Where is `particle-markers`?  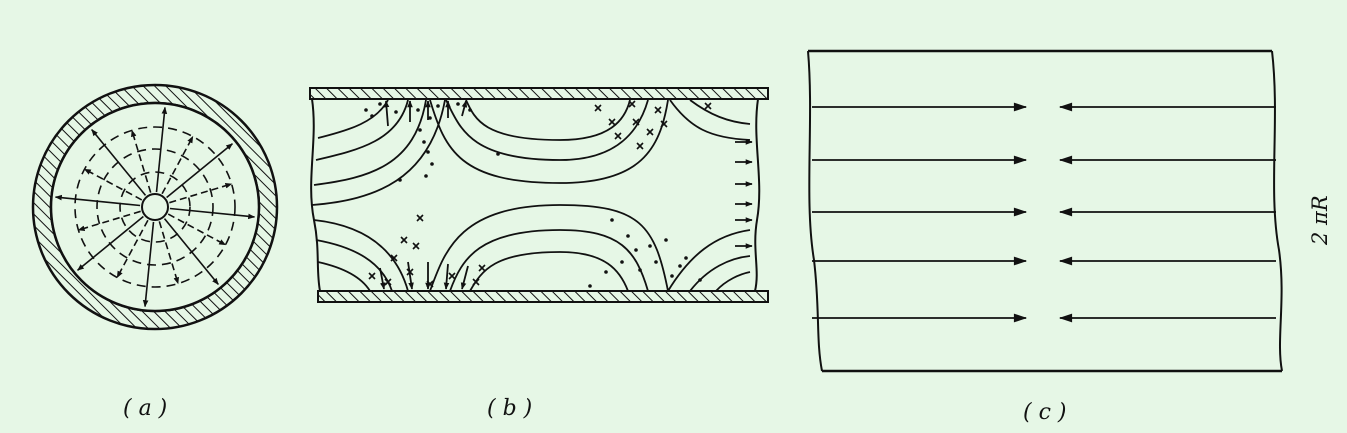
particle-markers is located at coordinates (538, 194).